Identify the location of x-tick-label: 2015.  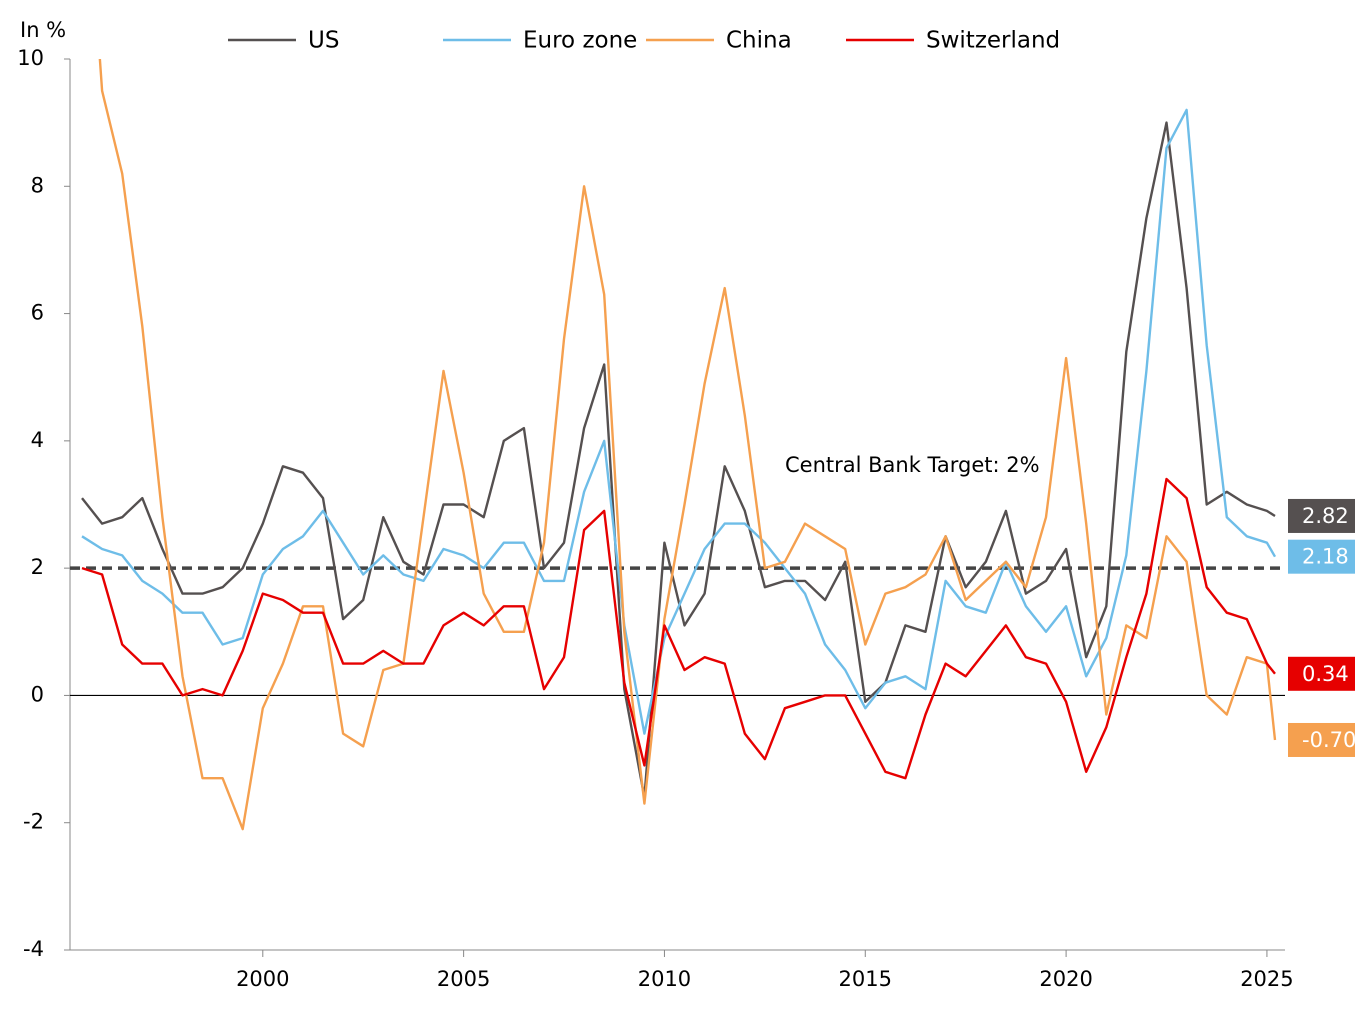
(865, 979).